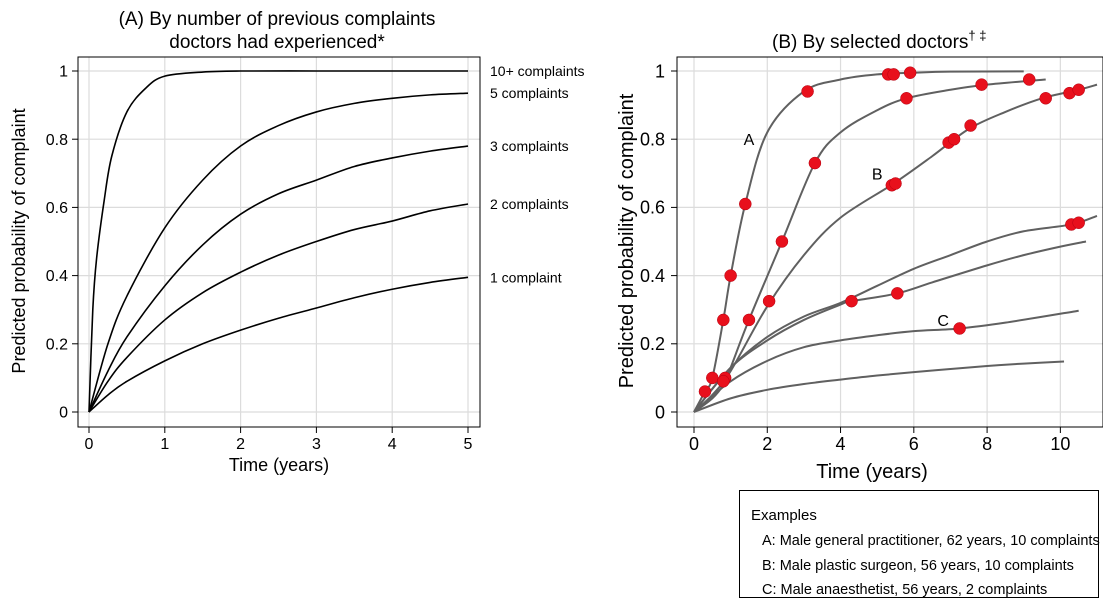  Describe the element at coordinates (526, 277) in the screenshot. I see `series-label-5: 1 complaint` at that location.